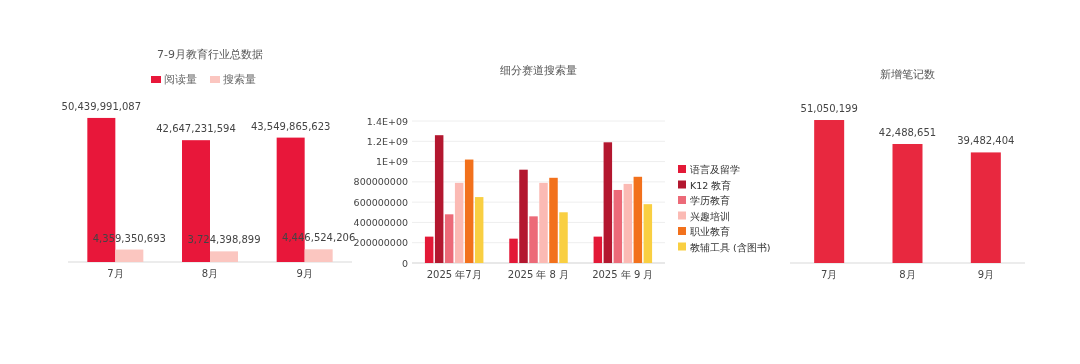 The height and width of the screenshot is (364, 1080). What do you see at coordinates (196, 129) in the screenshot?
I see `data-label: 42,647,231,594` at bounding box center [196, 129].